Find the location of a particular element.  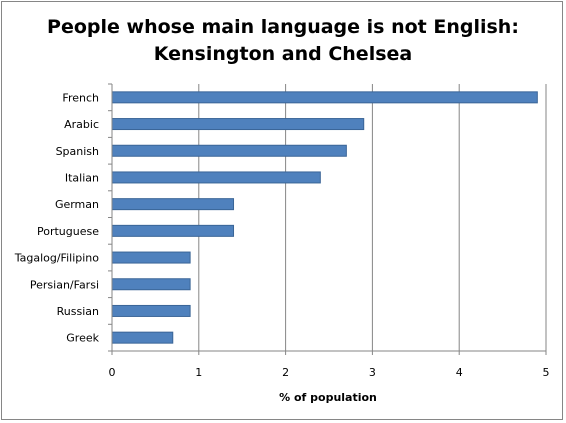

category-label: Persian/Farsi is located at coordinates (64, 284).